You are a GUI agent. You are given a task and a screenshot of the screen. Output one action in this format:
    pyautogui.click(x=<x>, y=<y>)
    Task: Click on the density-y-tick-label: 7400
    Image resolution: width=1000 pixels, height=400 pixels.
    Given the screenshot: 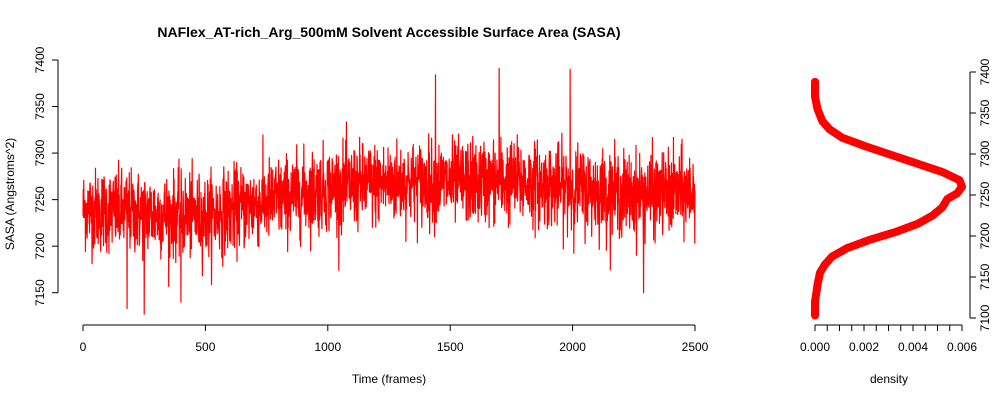 What is the action you would take?
    pyautogui.click(x=985, y=71)
    